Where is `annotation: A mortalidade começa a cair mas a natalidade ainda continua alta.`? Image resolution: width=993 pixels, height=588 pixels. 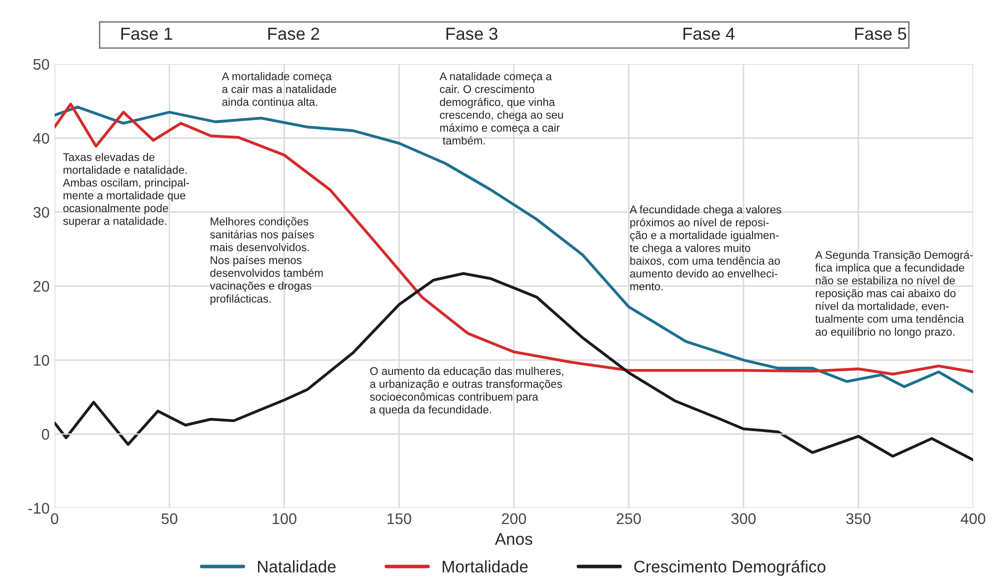 annotation: A mortalidade começa a cair mas a natalidade ainda continua alta. is located at coordinates (279, 89).